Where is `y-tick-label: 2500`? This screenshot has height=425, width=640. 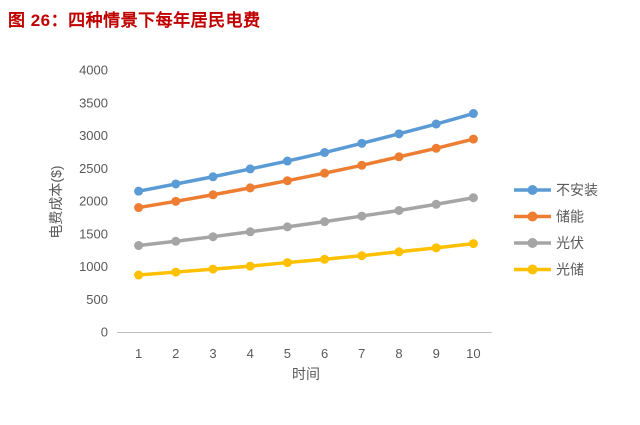 y-tick-label: 2500 is located at coordinates (93, 168).